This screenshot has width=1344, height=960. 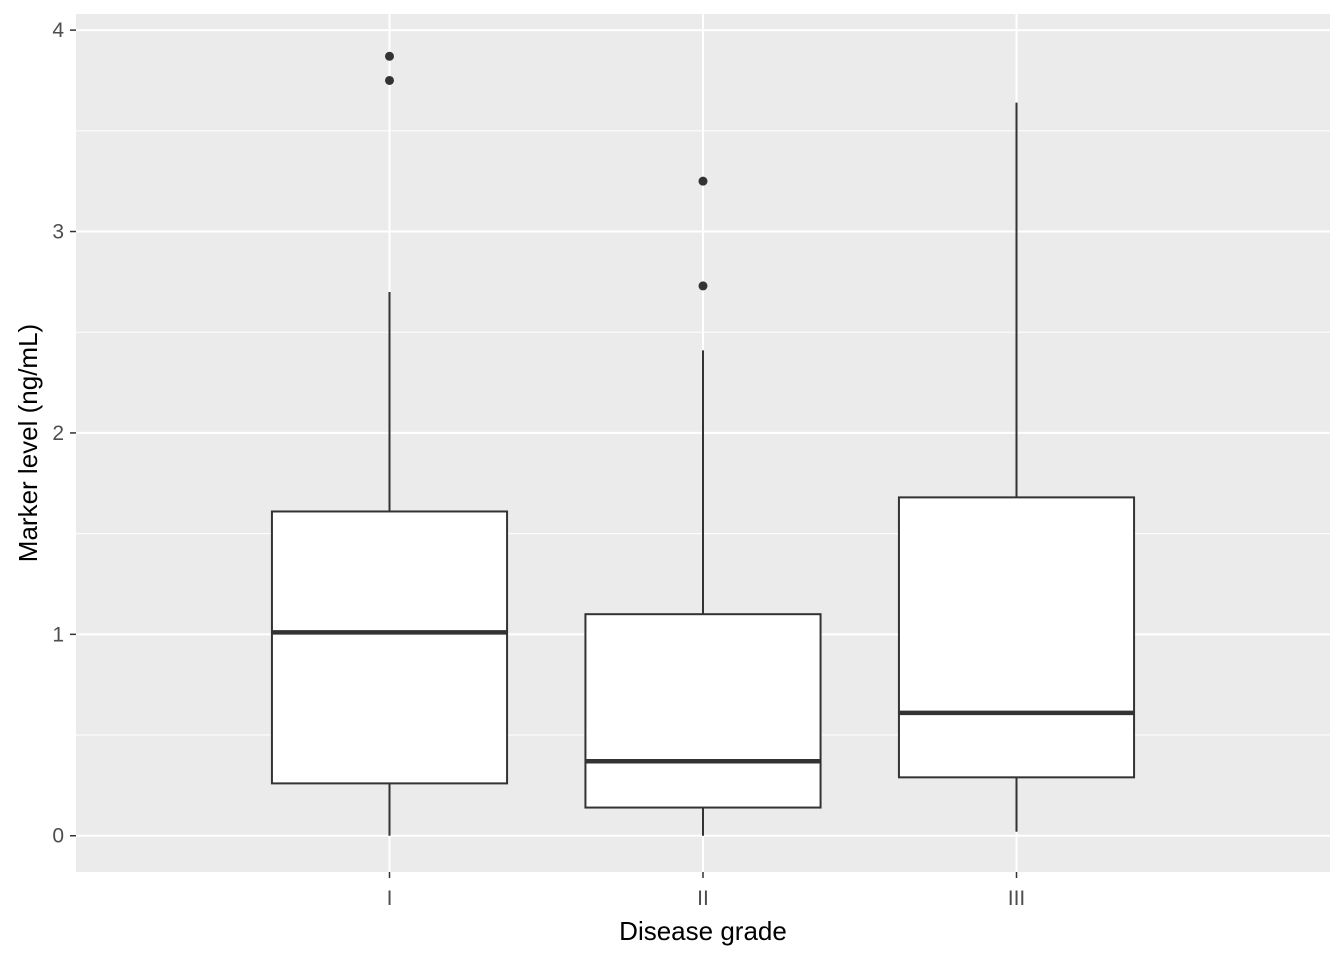 What do you see at coordinates (58, 30) in the screenshot?
I see `y-tick-label: 4` at bounding box center [58, 30].